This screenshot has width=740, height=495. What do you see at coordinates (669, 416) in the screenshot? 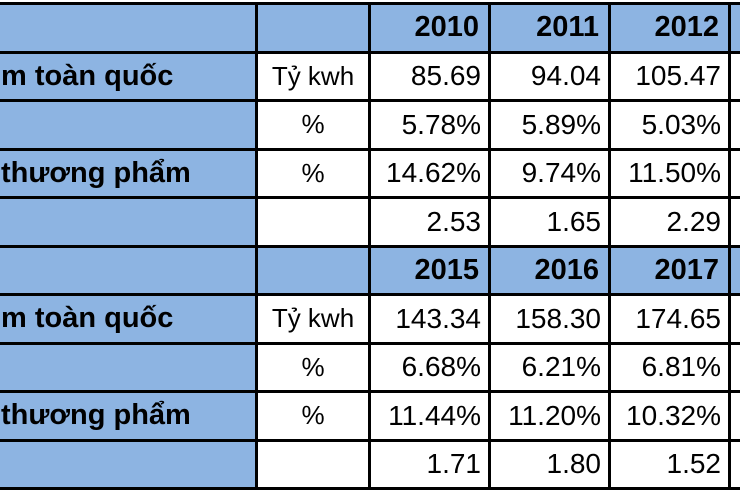
I see `value-cell: 10.32%` at bounding box center [669, 416].